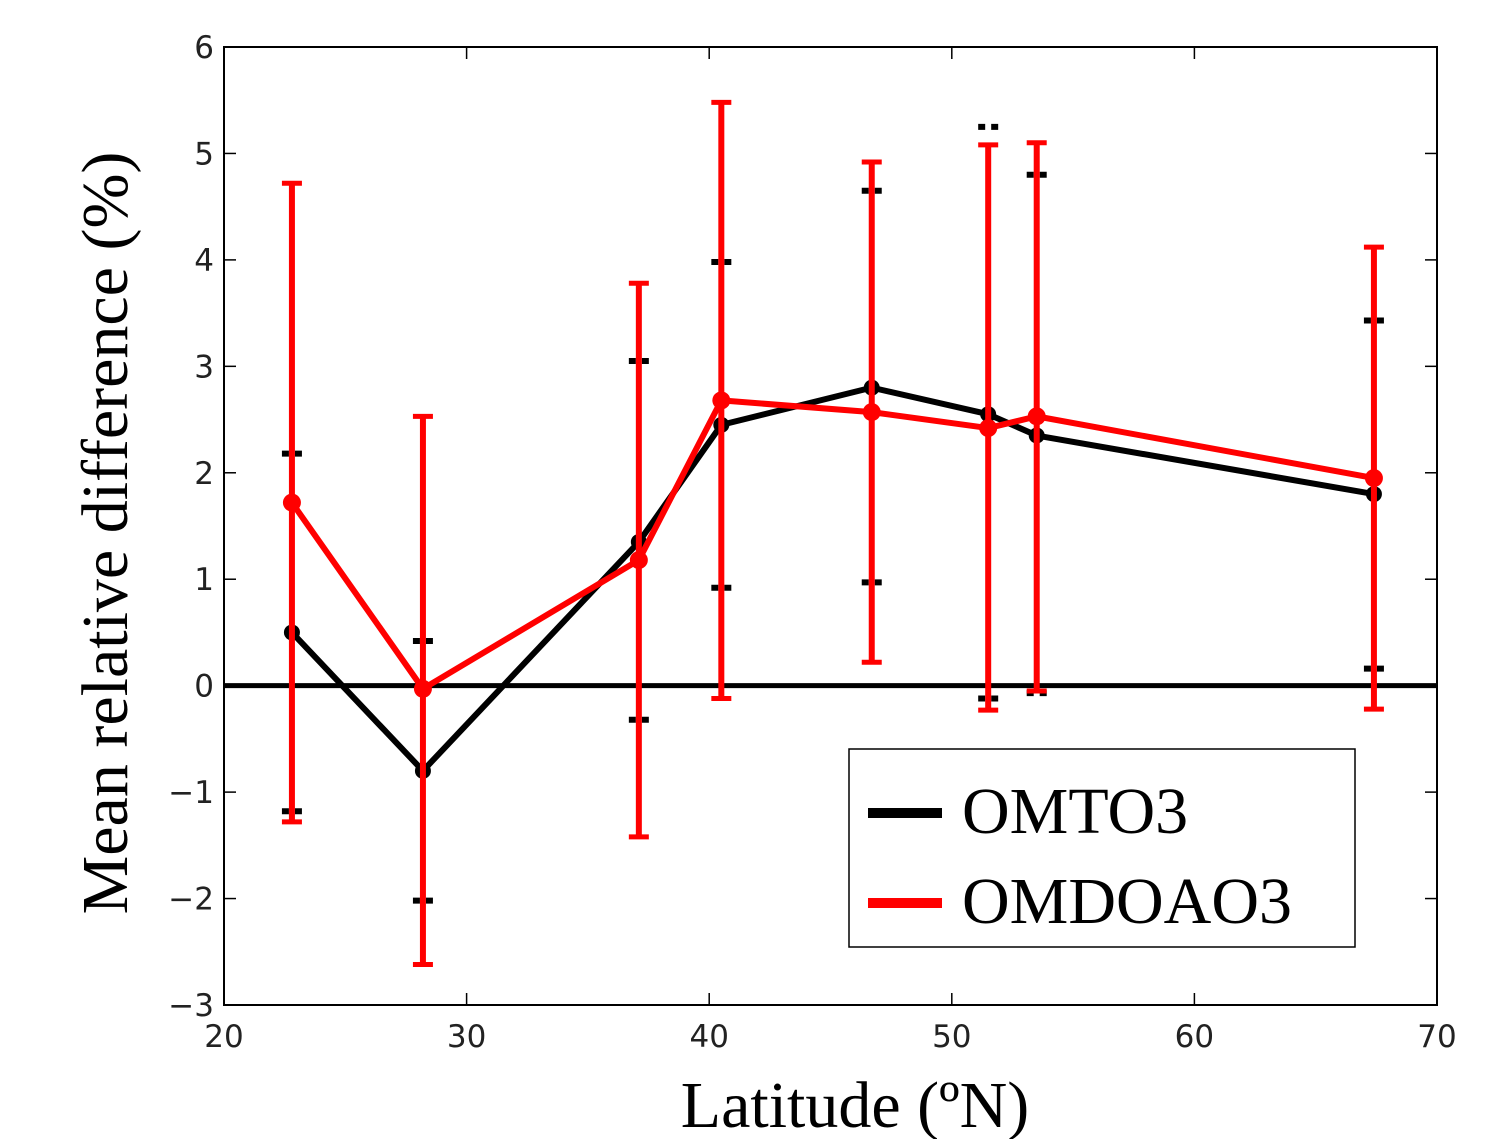 The width and height of the screenshot is (1503, 1139). I want to click on legend-label-omto3: OMTO3, so click(1075, 811).